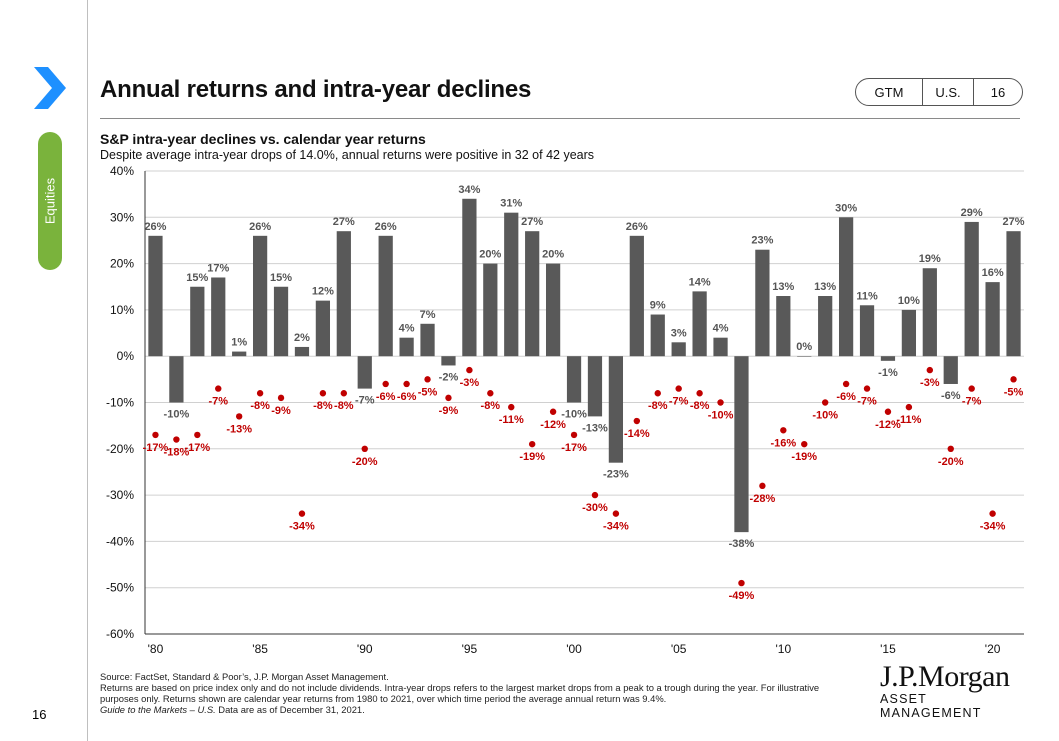  Describe the element at coordinates (158, 709) in the screenshot. I see `footer-guide-title: Guide to the Markets – U.S.` at that location.